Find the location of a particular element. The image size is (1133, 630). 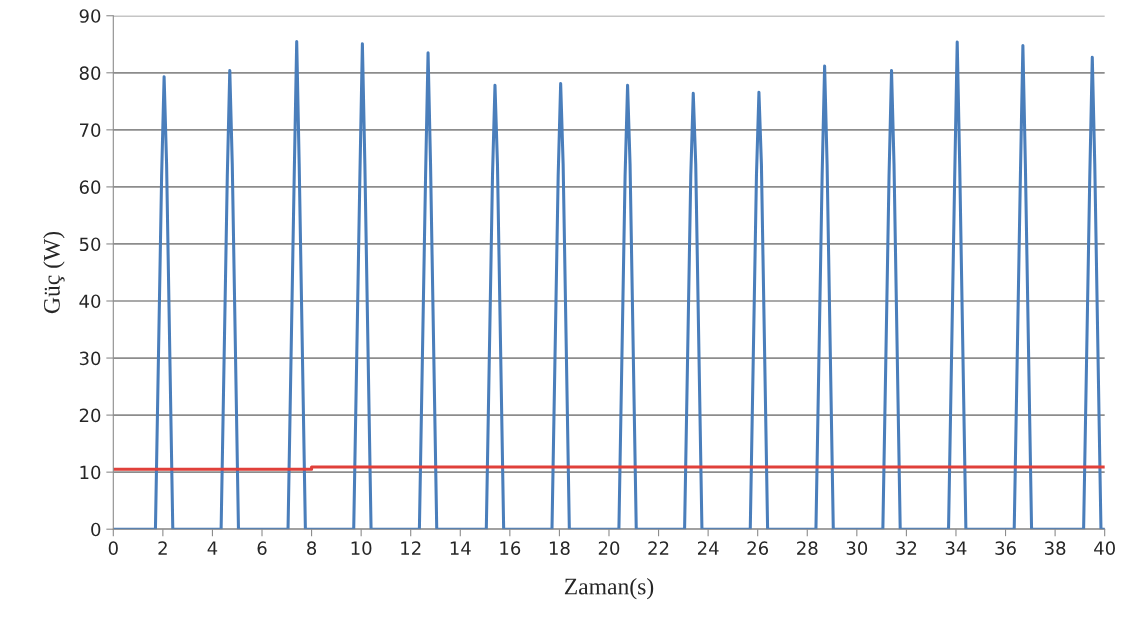

x-tick-label: 6 is located at coordinates (262, 548).